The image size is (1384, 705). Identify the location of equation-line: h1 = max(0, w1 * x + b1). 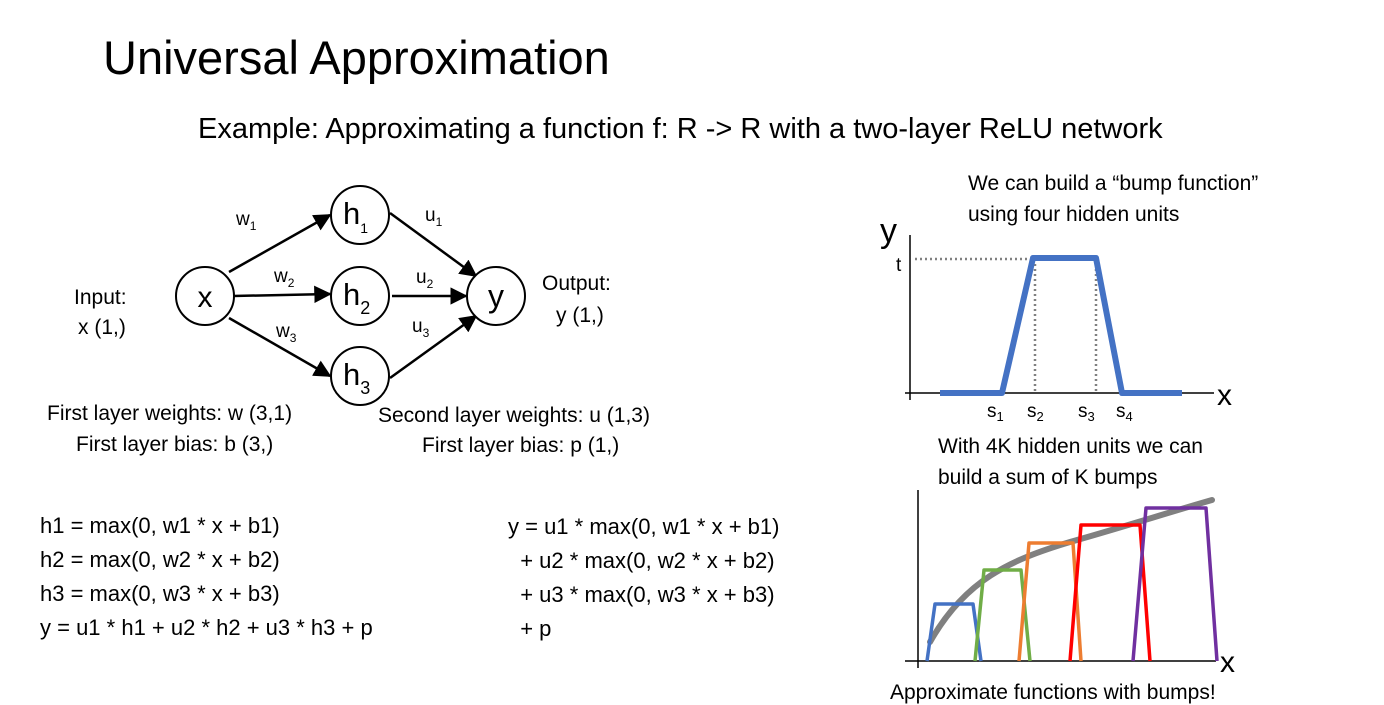
(160, 525).